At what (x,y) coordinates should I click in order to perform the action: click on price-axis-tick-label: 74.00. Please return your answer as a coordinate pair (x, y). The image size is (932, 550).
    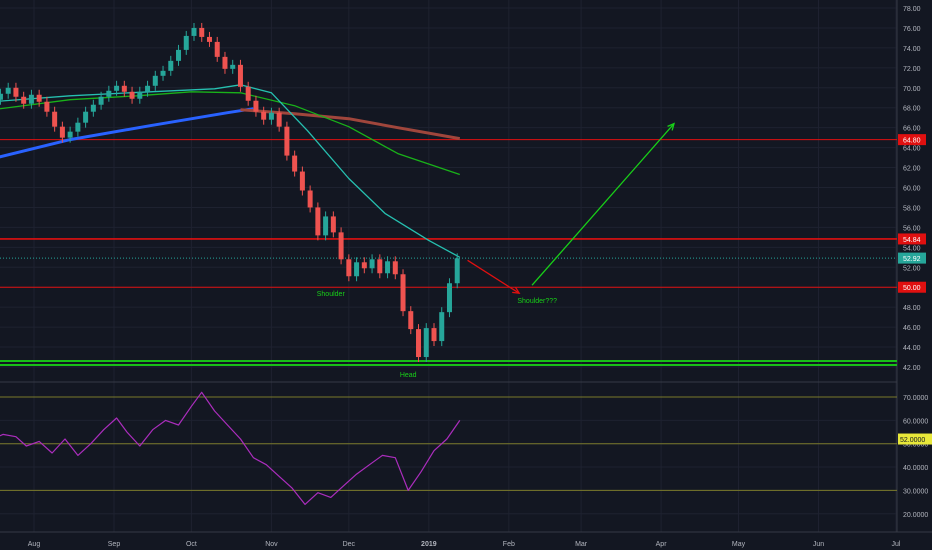
    Looking at the image, I should click on (912, 49).